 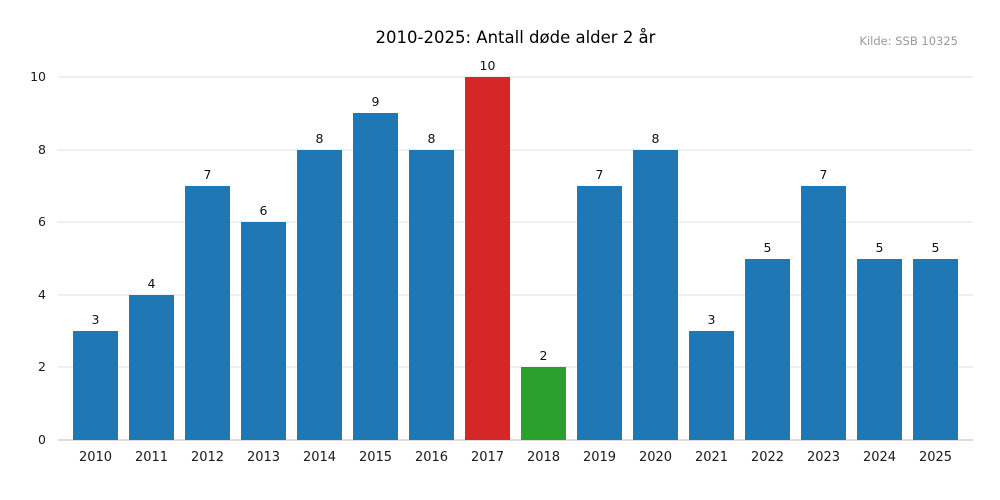 What do you see at coordinates (655, 457) in the screenshot?
I see `x-tick-label-2020: 2020` at bounding box center [655, 457].